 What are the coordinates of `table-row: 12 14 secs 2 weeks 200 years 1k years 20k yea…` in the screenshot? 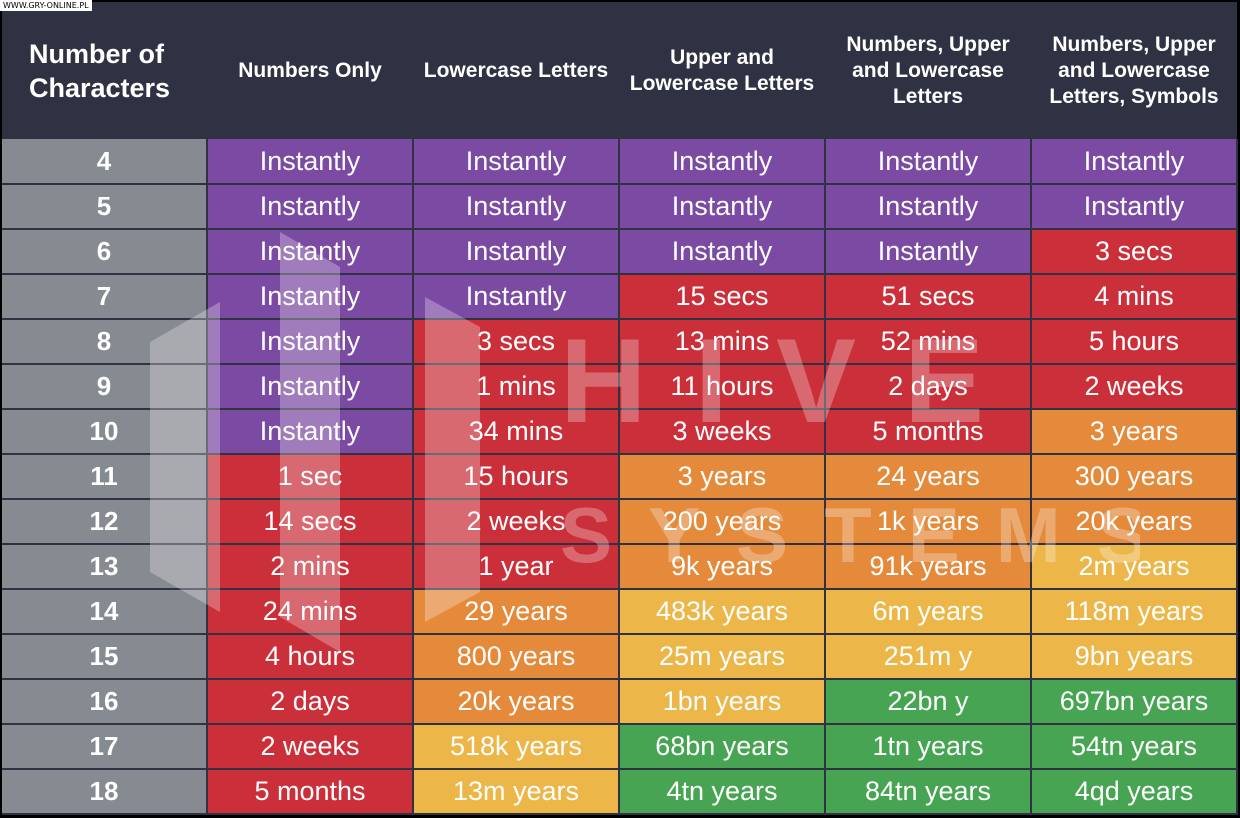 It's located at (620, 522).